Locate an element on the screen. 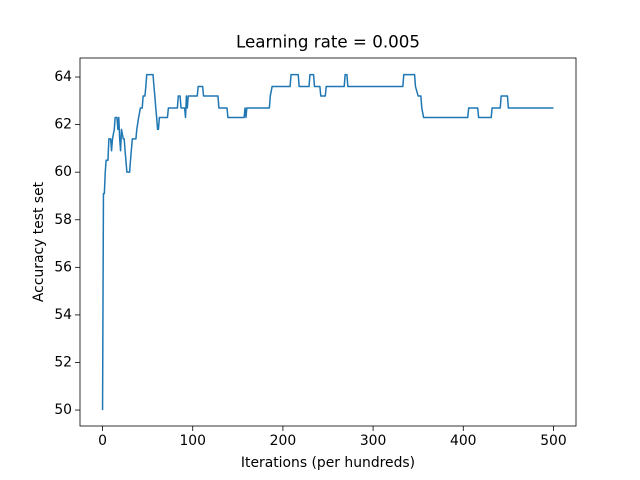 This screenshot has height=480, width=640. y-tick-label: 62 is located at coordinates (63, 125).